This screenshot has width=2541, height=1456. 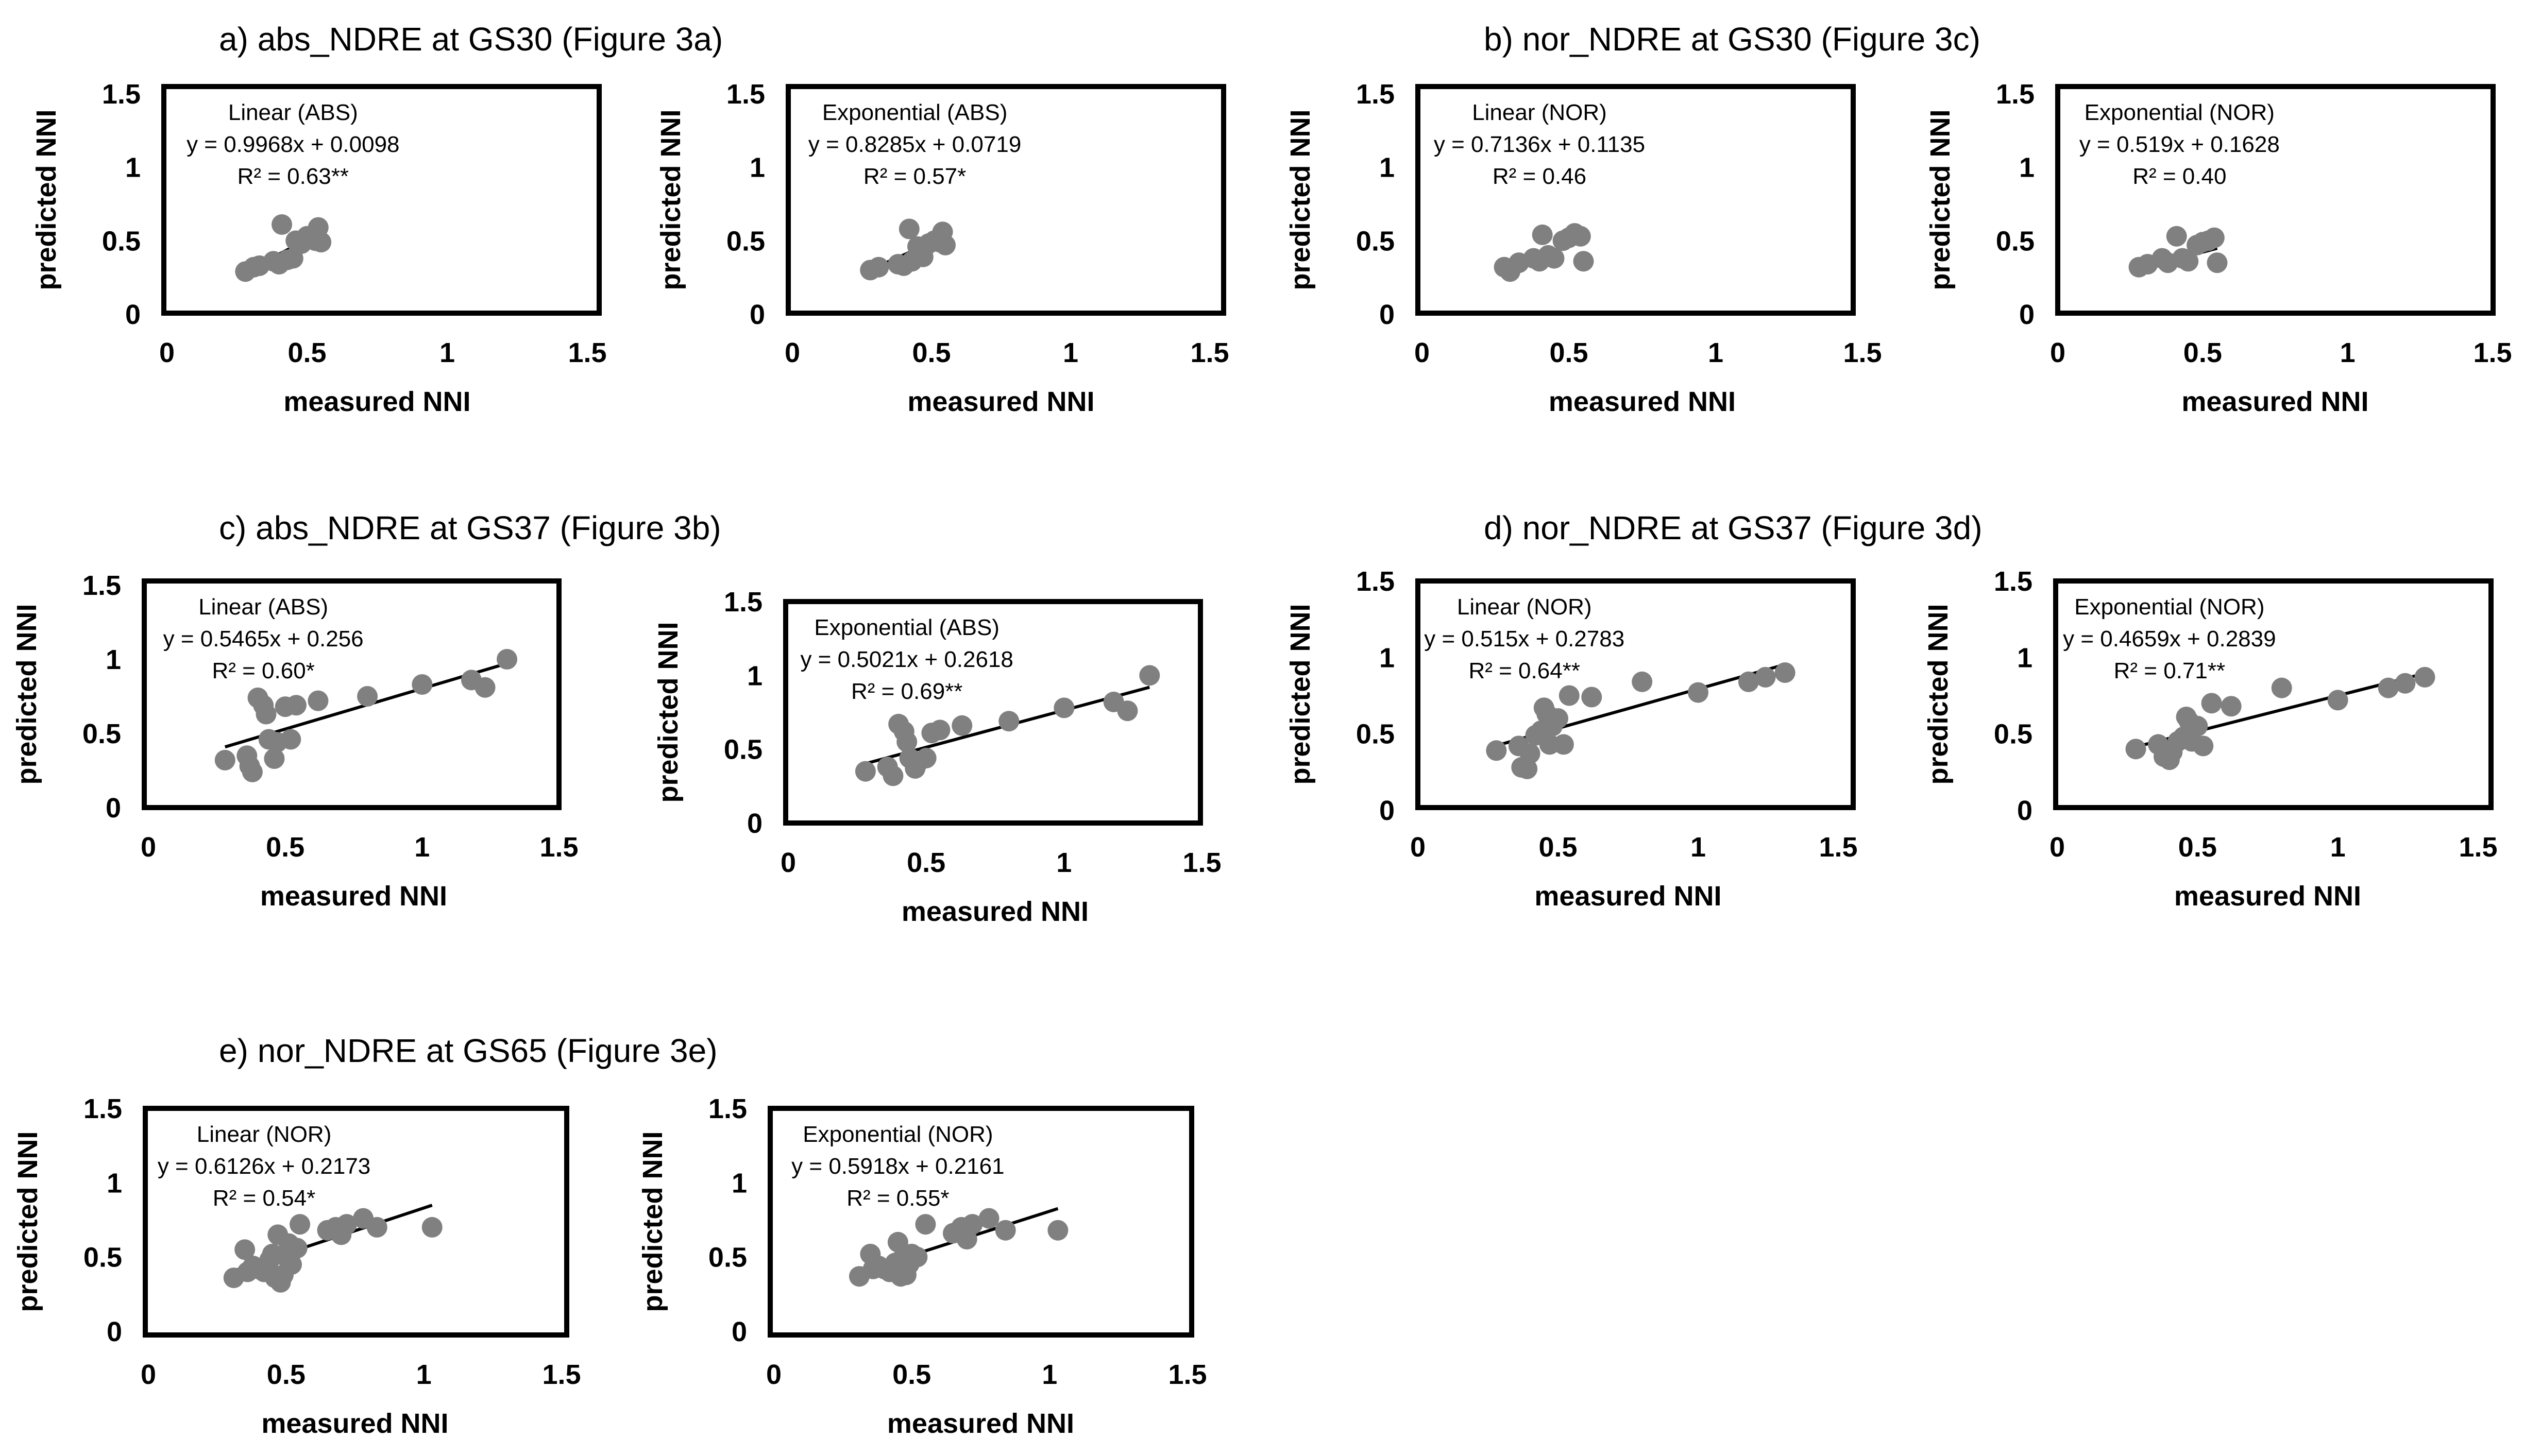 I want to click on group-title-a: a) abs_NDRE at GS30 (Figure 3a), so click(x=471, y=39).